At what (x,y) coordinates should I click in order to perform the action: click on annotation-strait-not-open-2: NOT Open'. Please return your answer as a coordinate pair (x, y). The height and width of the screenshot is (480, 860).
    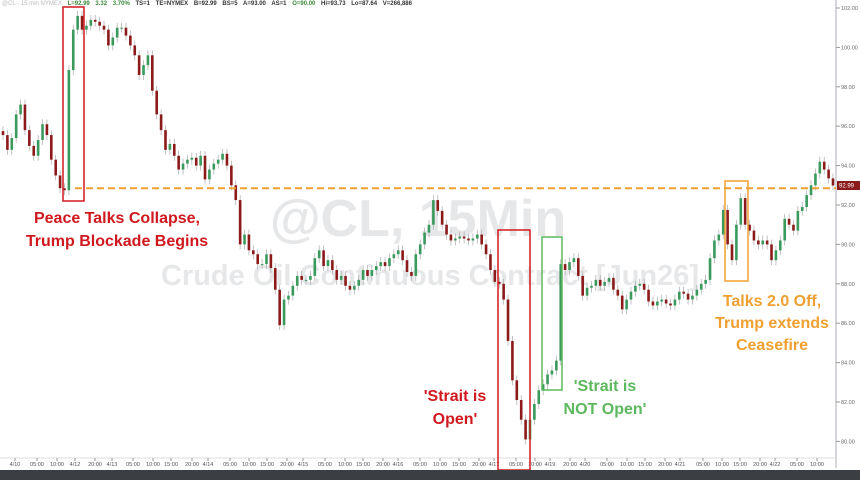
    Looking at the image, I should click on (605, 409).